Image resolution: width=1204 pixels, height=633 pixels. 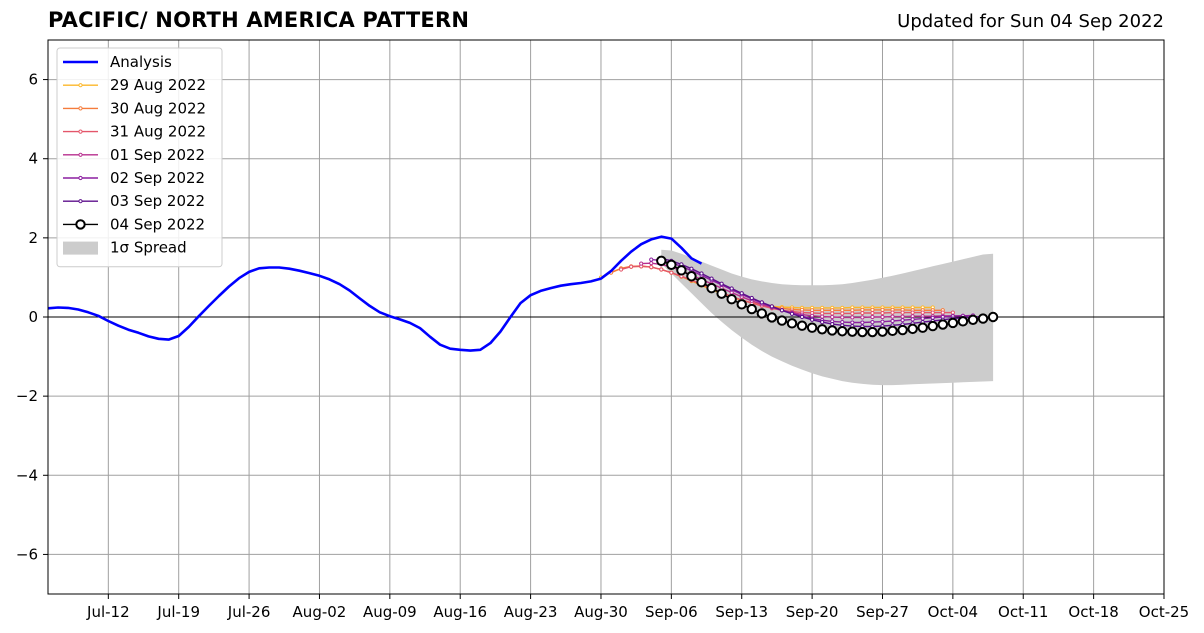 I want to click on legend-label: 1σ Spread, so click(x=148, y=248).